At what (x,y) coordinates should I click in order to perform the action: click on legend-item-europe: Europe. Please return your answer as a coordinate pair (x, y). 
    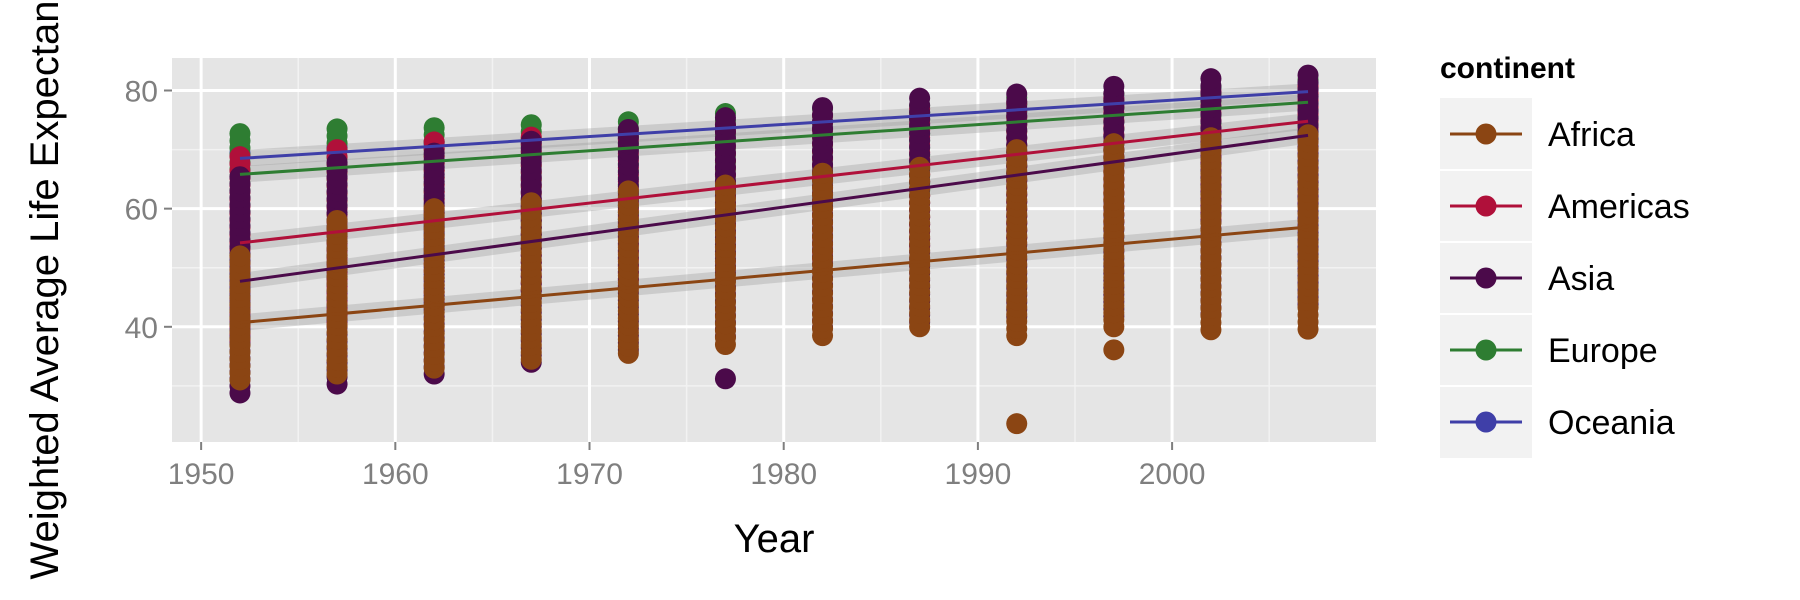
    Looking at the image, I should click on (1549, 341).